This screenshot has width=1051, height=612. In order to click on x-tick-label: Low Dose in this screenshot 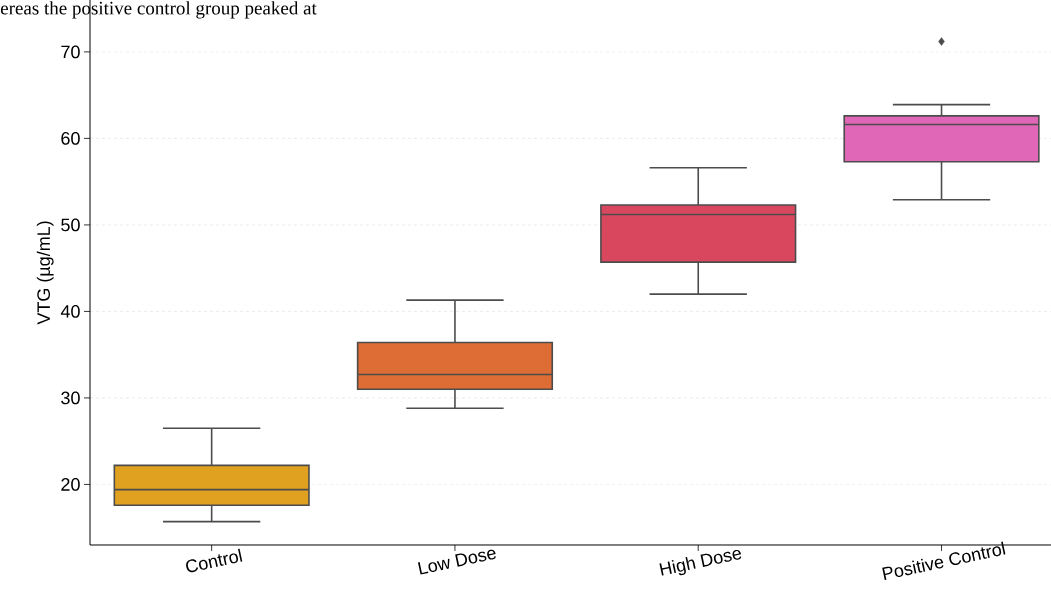, I will do `click(456, 562)`.